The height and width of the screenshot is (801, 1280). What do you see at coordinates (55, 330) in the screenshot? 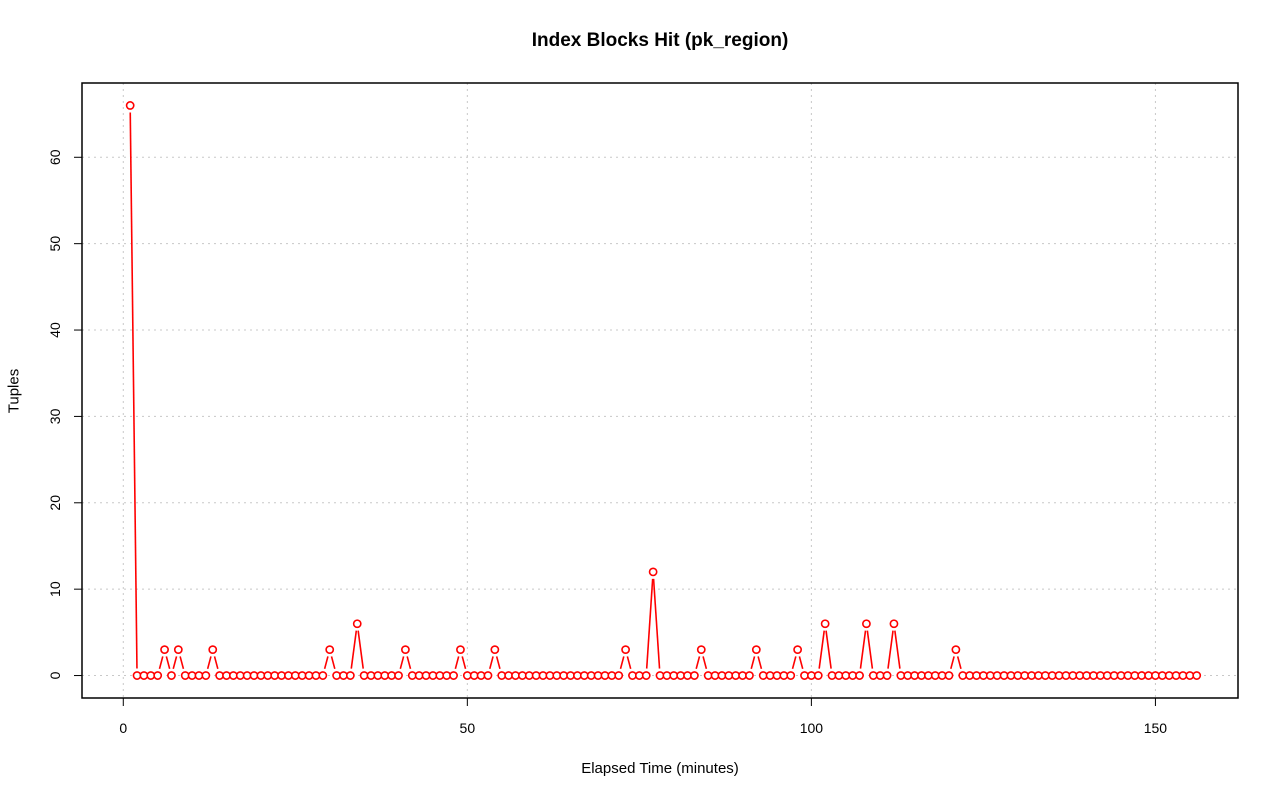
I see `y-tick-label: 40` at bounding box center [55, 330].